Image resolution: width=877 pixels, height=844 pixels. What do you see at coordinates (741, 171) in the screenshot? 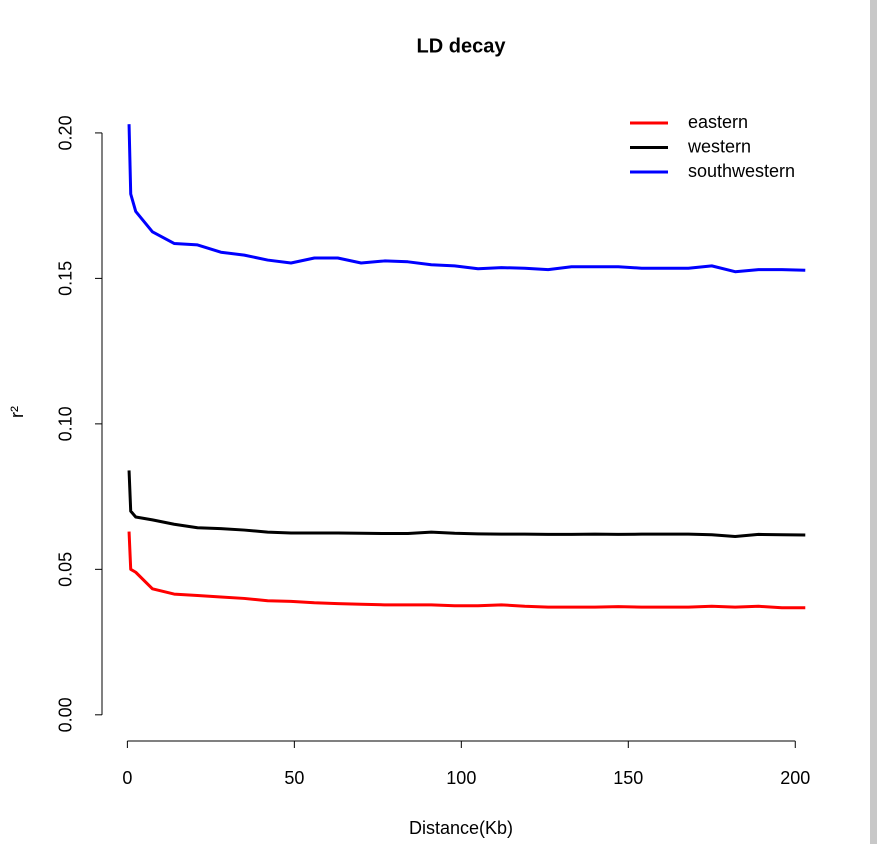
I see `legend-label: southwestern` at bounding box center [741, 171].